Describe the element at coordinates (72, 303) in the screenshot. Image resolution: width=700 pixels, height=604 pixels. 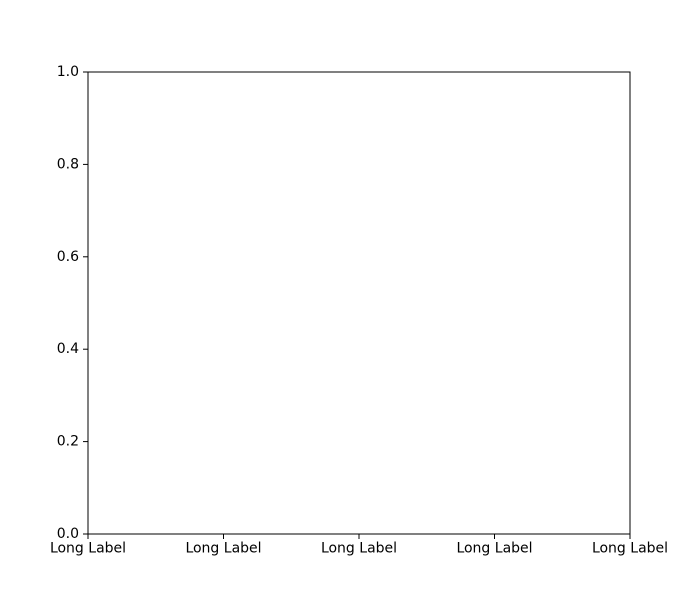
I see `y-axis: 0.0 0.2 0.4 0.6 0.8 1.0` at that location.